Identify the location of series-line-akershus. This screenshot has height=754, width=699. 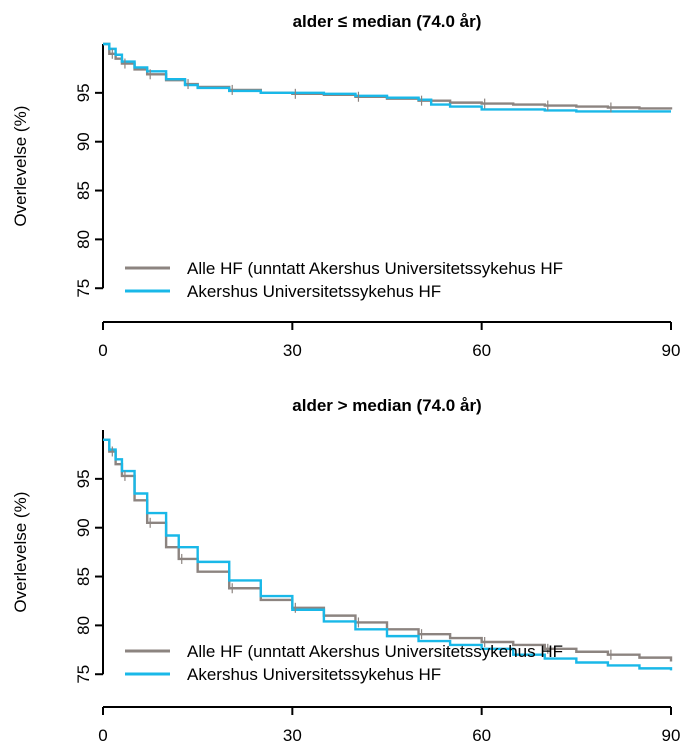
(387, 77).